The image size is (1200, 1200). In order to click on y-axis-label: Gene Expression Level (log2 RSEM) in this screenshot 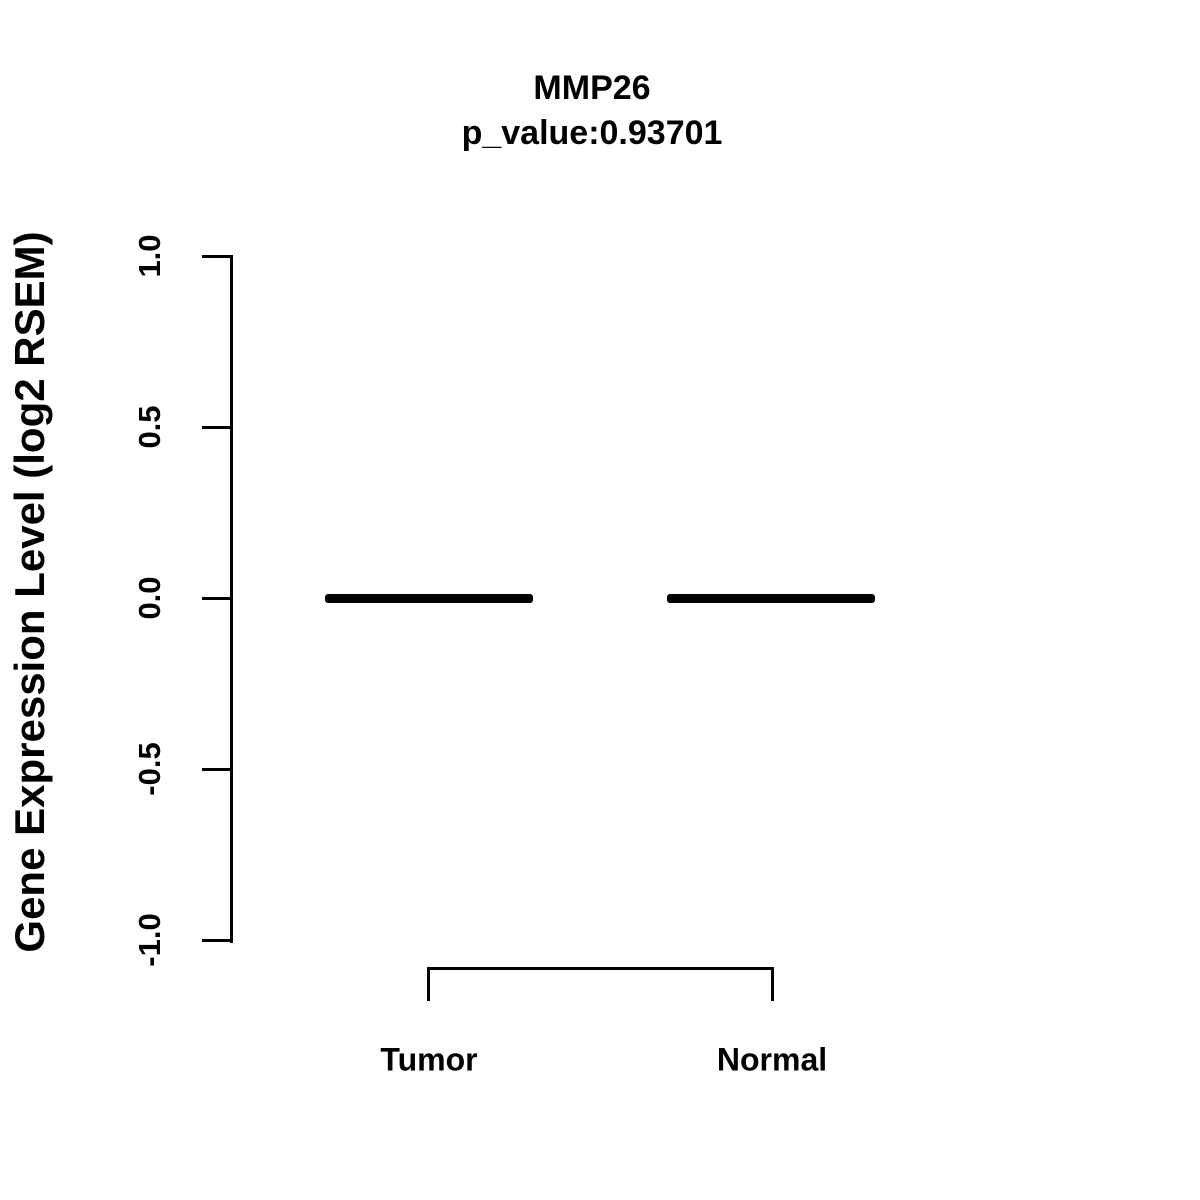, I will do `click(29, 592)`.